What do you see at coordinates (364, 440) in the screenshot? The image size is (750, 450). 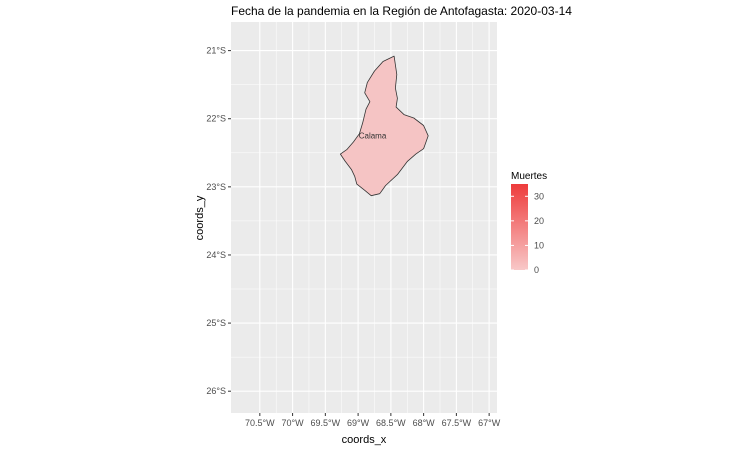 I see `x-axis-title: coords_x` at bounding box center [364, 440].